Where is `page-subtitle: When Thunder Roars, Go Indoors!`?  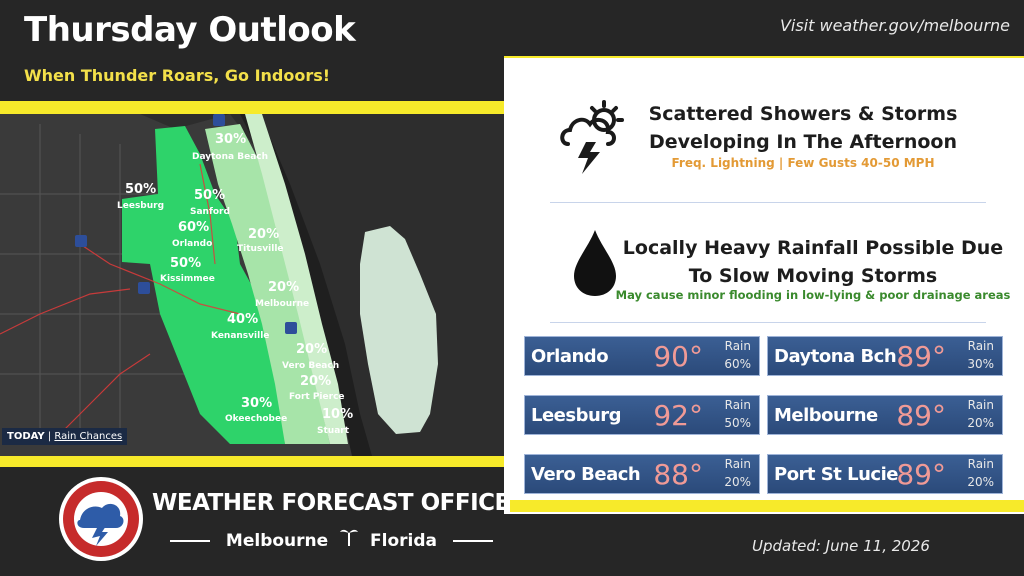
page-subtitle: When Thunder Roars, Go Indoors! is located at coordinates (177, 75).